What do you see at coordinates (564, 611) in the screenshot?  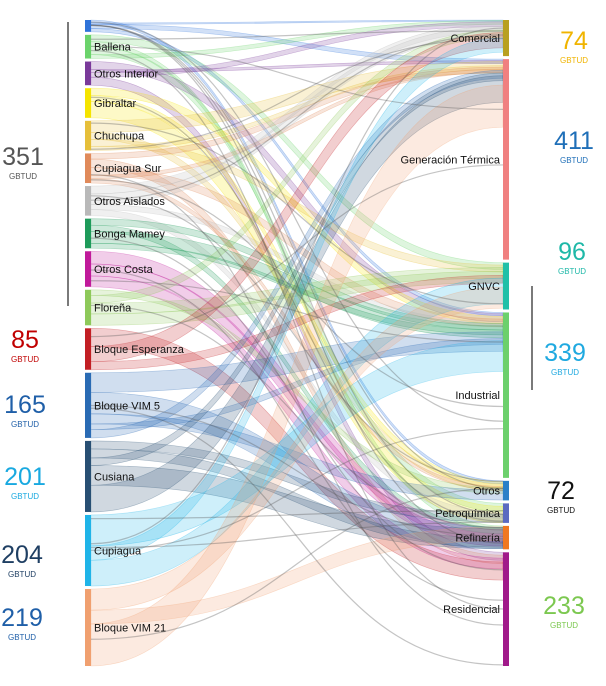 I see `right-stat-233: 233 GBTUD` at bounding box center [564, 611].